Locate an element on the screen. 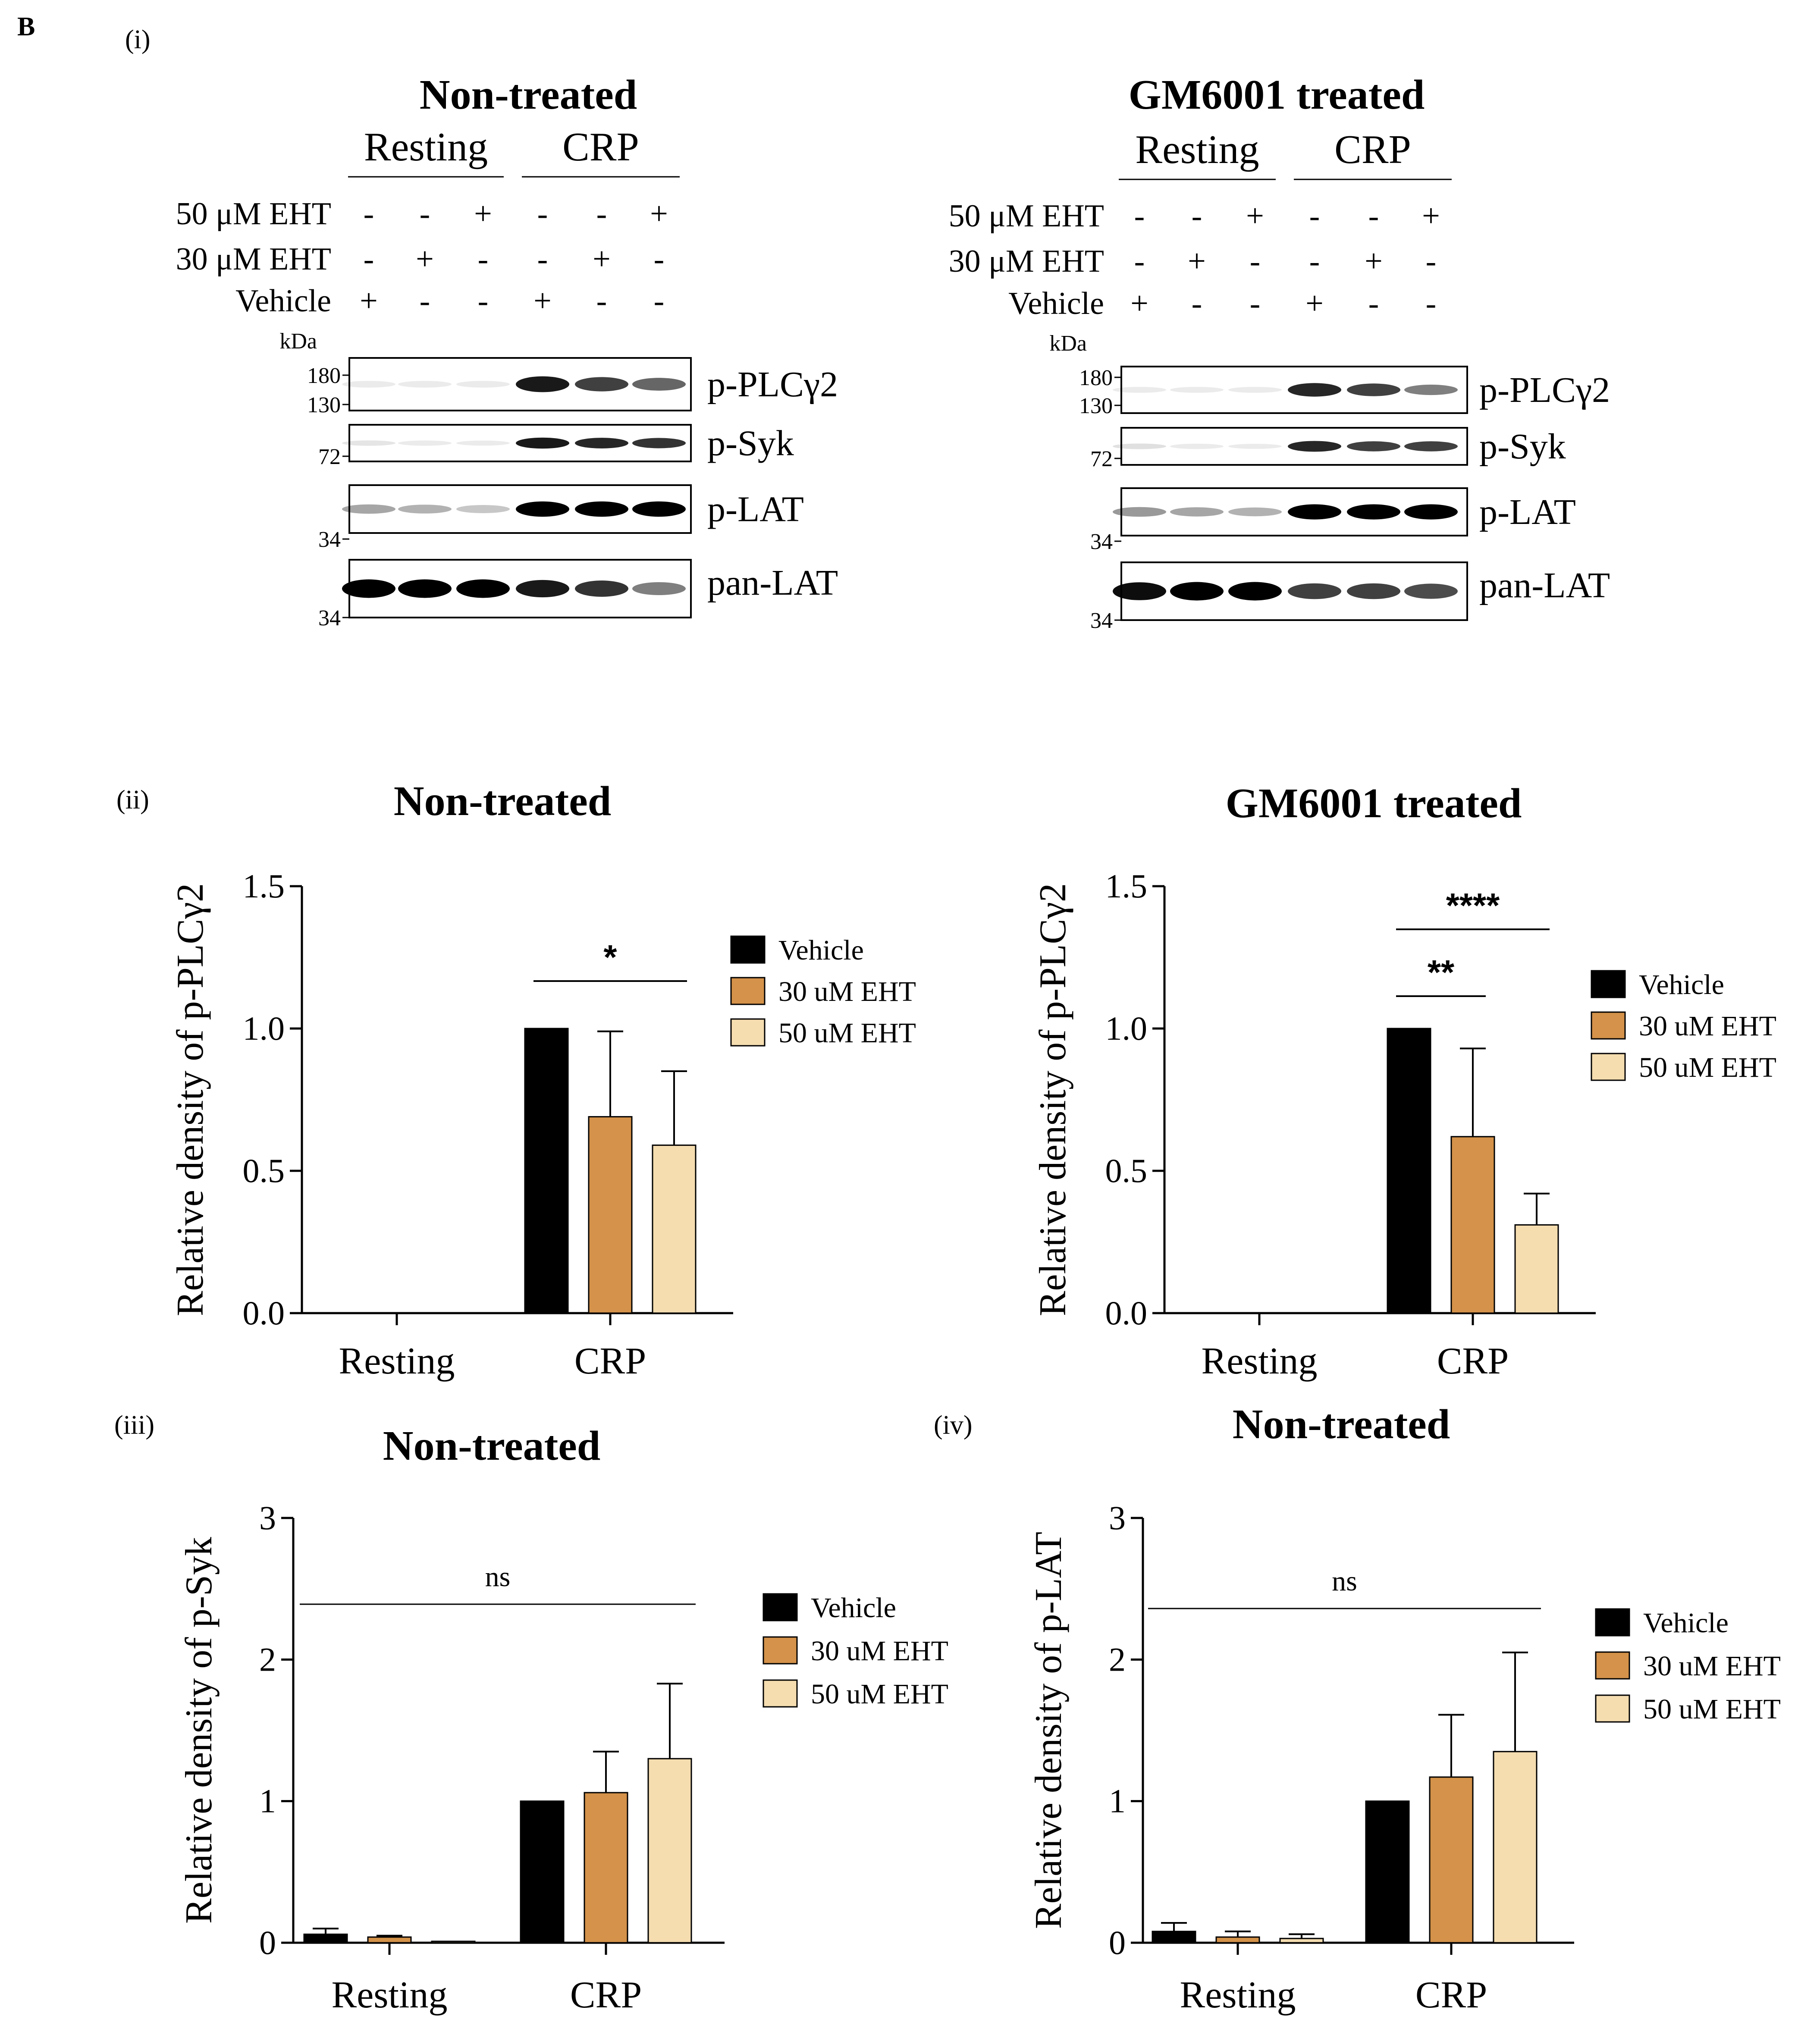 The height and width of the screenshot is (2032, 1820). y-tick-label: 3 is located at coordinates (267, 1518).